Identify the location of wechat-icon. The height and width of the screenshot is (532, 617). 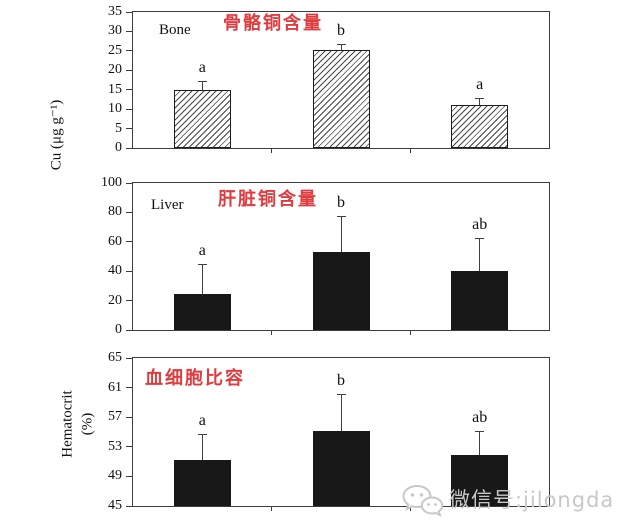
(423, 500).